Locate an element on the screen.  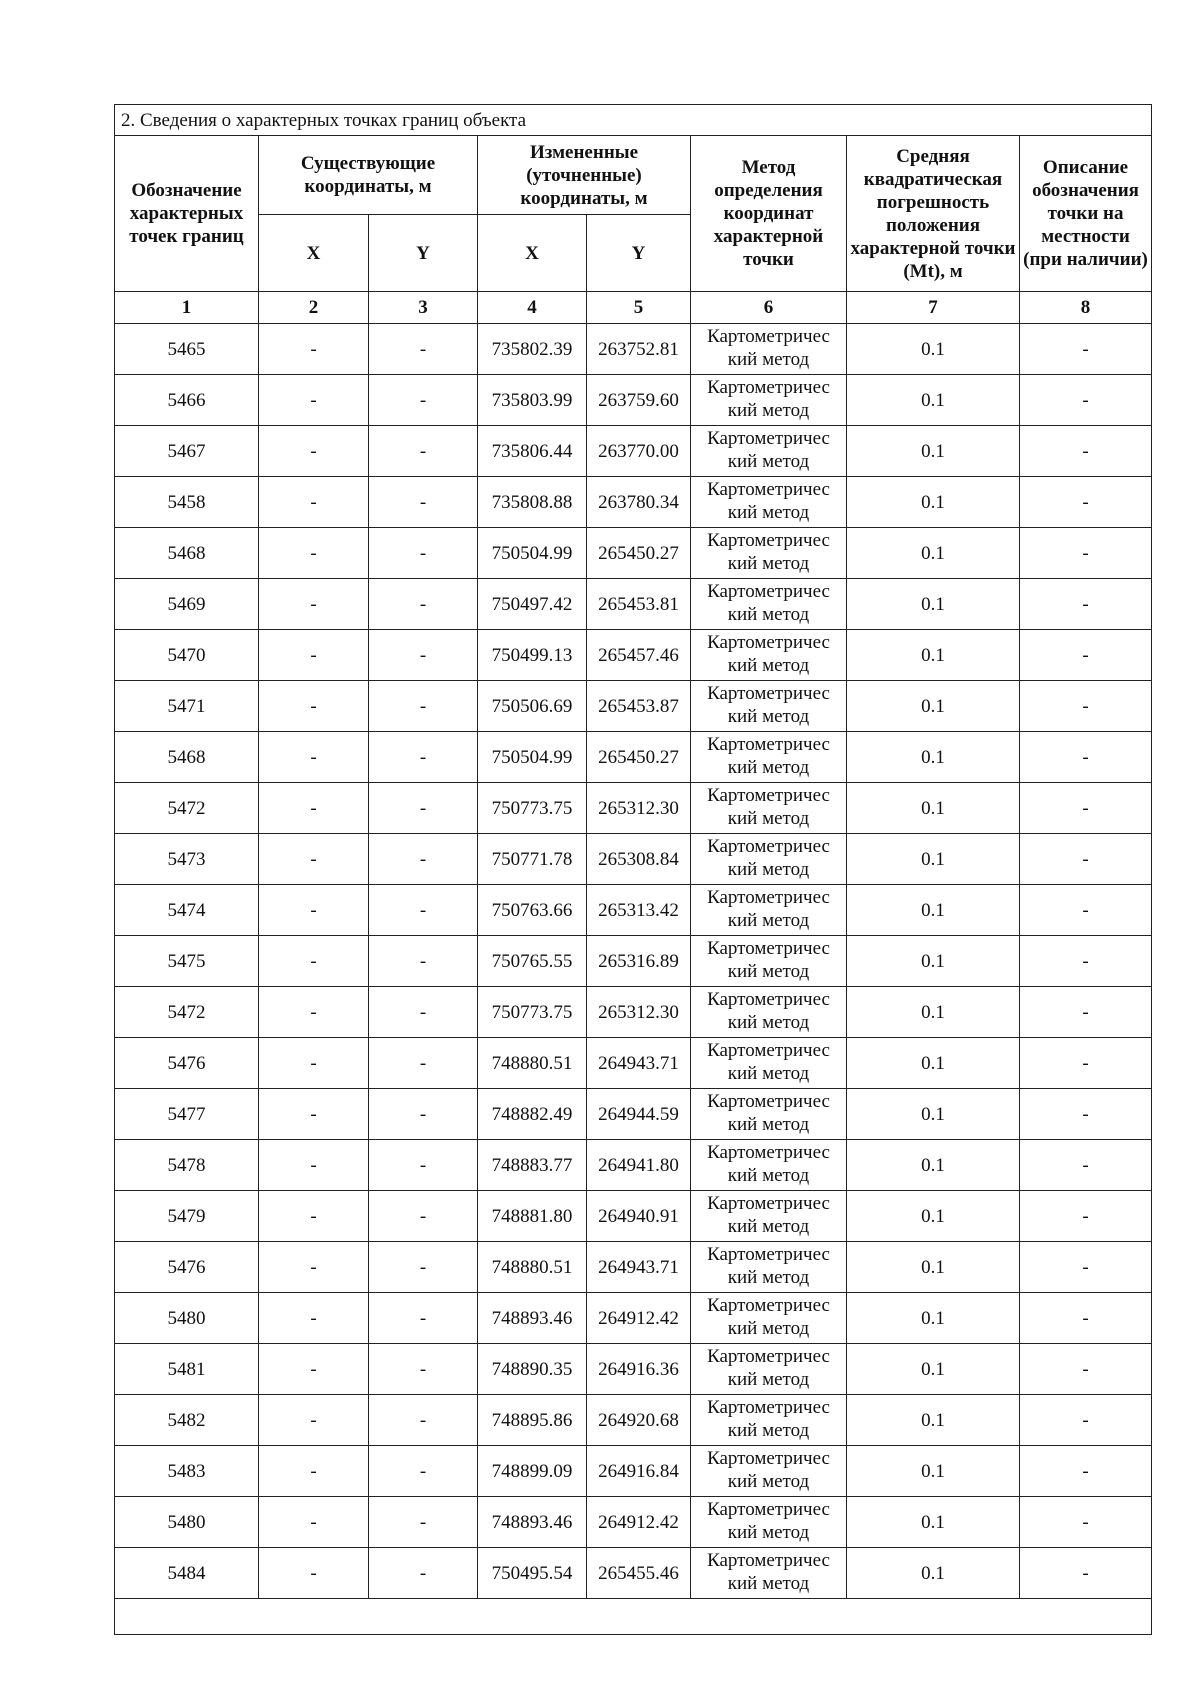
x-cell: 750497.42 is located at coordinates (532, 604).